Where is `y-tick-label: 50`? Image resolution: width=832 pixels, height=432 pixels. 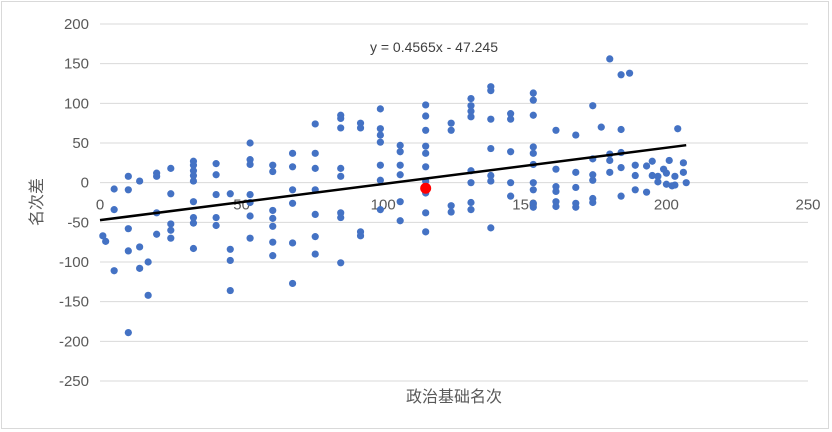
y-tick-label: 50 is located at coordinates (80, 143).